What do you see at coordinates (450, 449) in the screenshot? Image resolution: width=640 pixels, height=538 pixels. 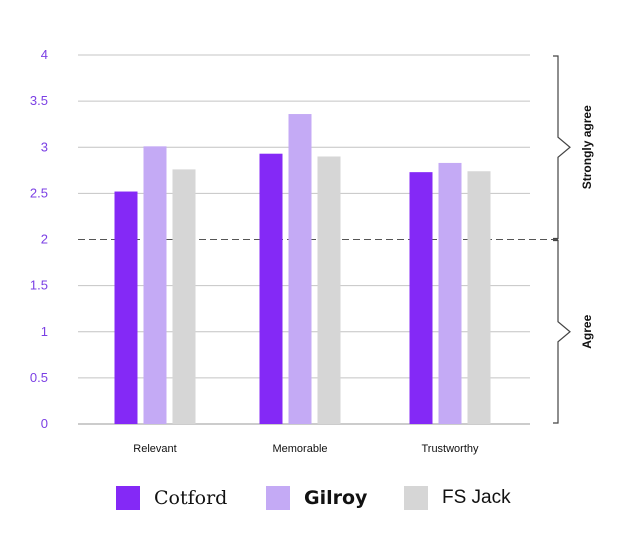 I see `x-tick-label: Trustworthy` at bounding box center [450, 449].